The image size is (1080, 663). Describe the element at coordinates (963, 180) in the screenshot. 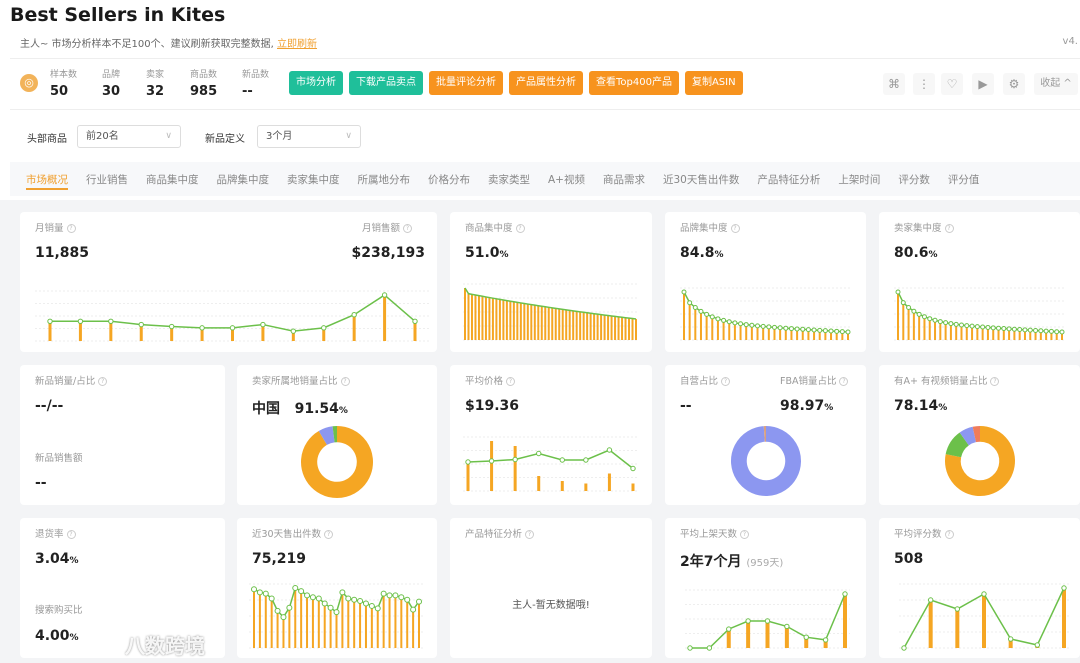

I see `tab-14: 评分值` at that location.